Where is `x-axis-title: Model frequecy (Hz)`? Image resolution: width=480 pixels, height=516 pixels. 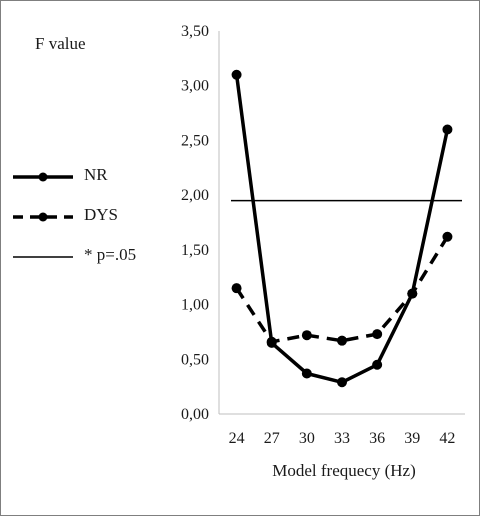
x-axis-title: Model frequecy (Hz) is located at coordinates (344, 470).